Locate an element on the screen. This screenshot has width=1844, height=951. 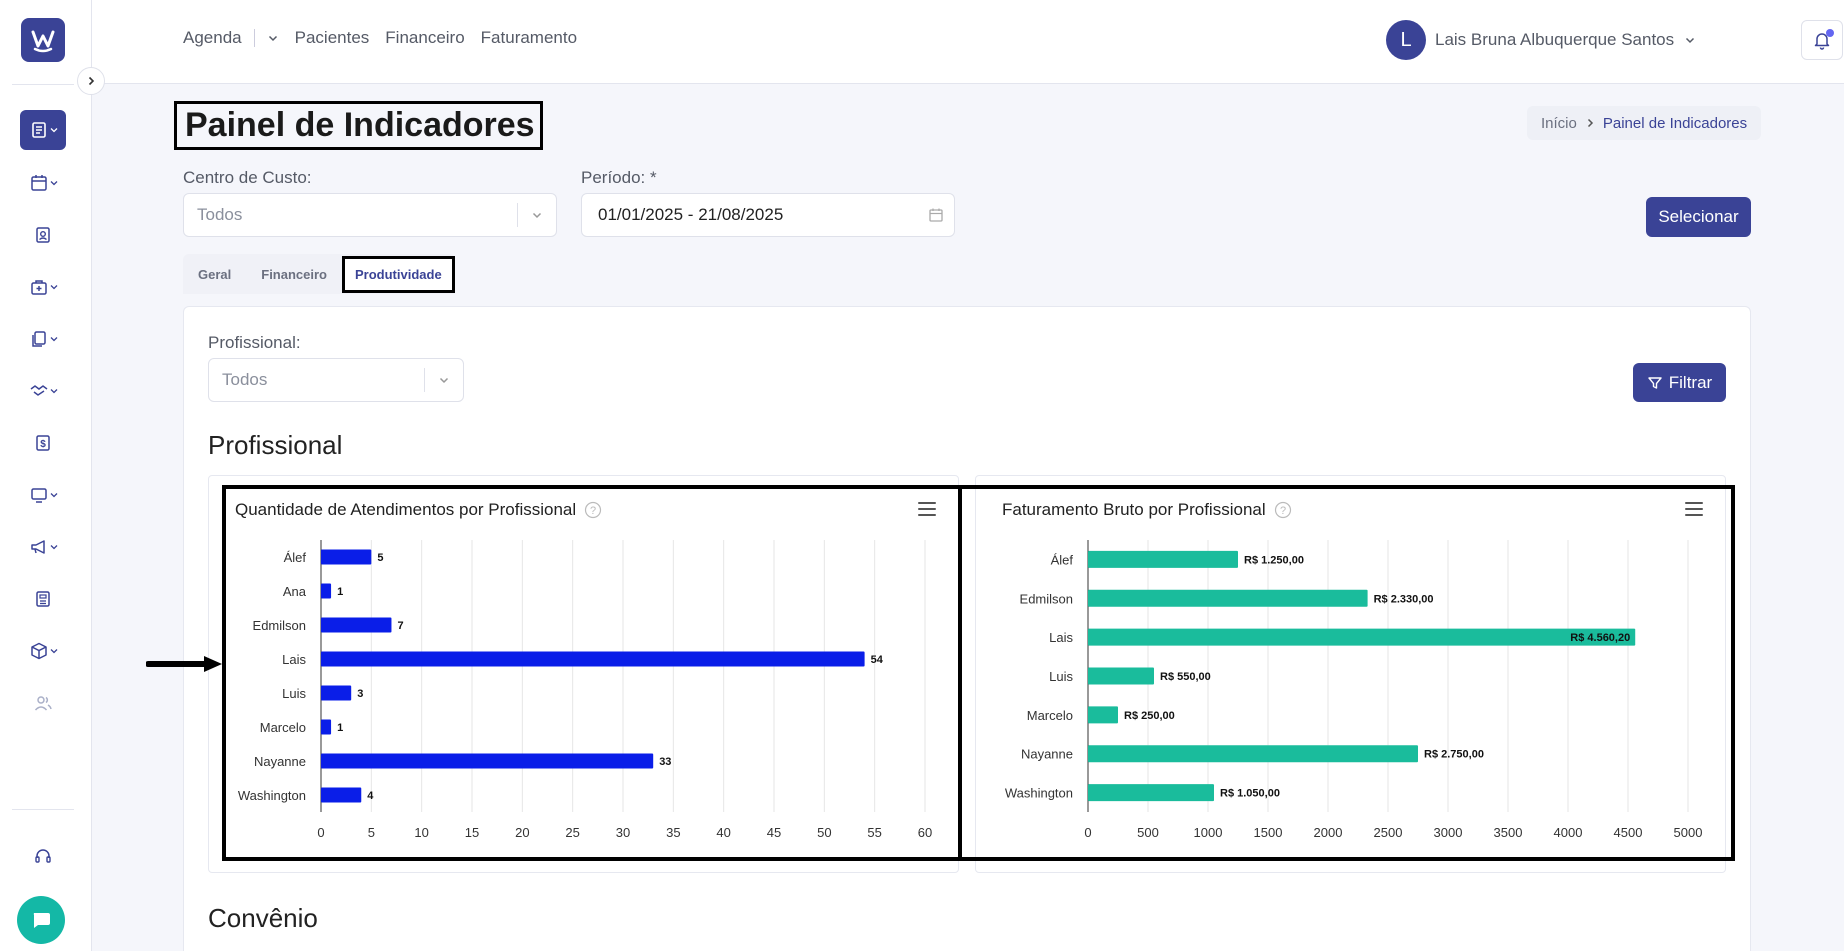
chart-title-text: Faturamento Bruto por Profissional is located at coordinates (1134, 509).